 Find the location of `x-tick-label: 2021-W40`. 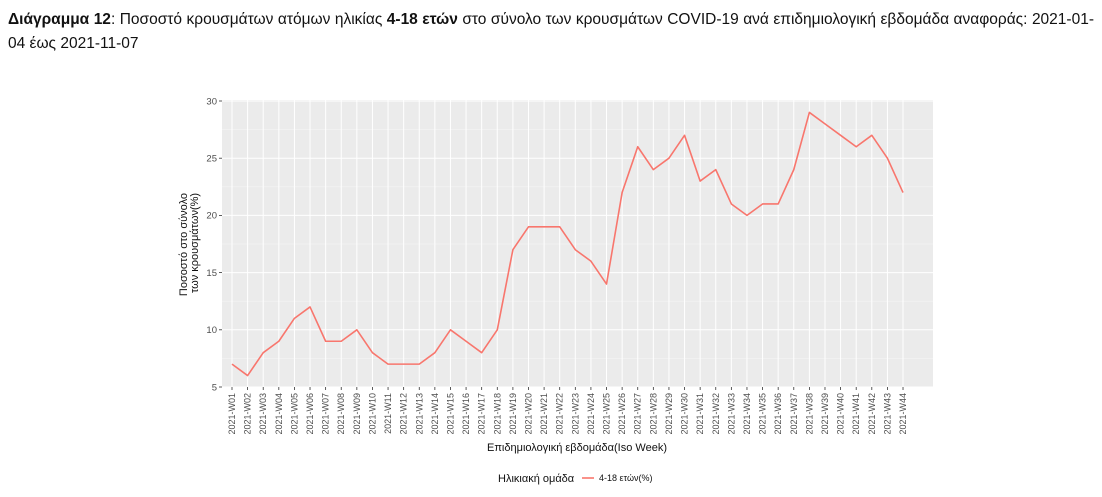

x-tick-label: 2021-W40 is located at coordinates (841, 414).